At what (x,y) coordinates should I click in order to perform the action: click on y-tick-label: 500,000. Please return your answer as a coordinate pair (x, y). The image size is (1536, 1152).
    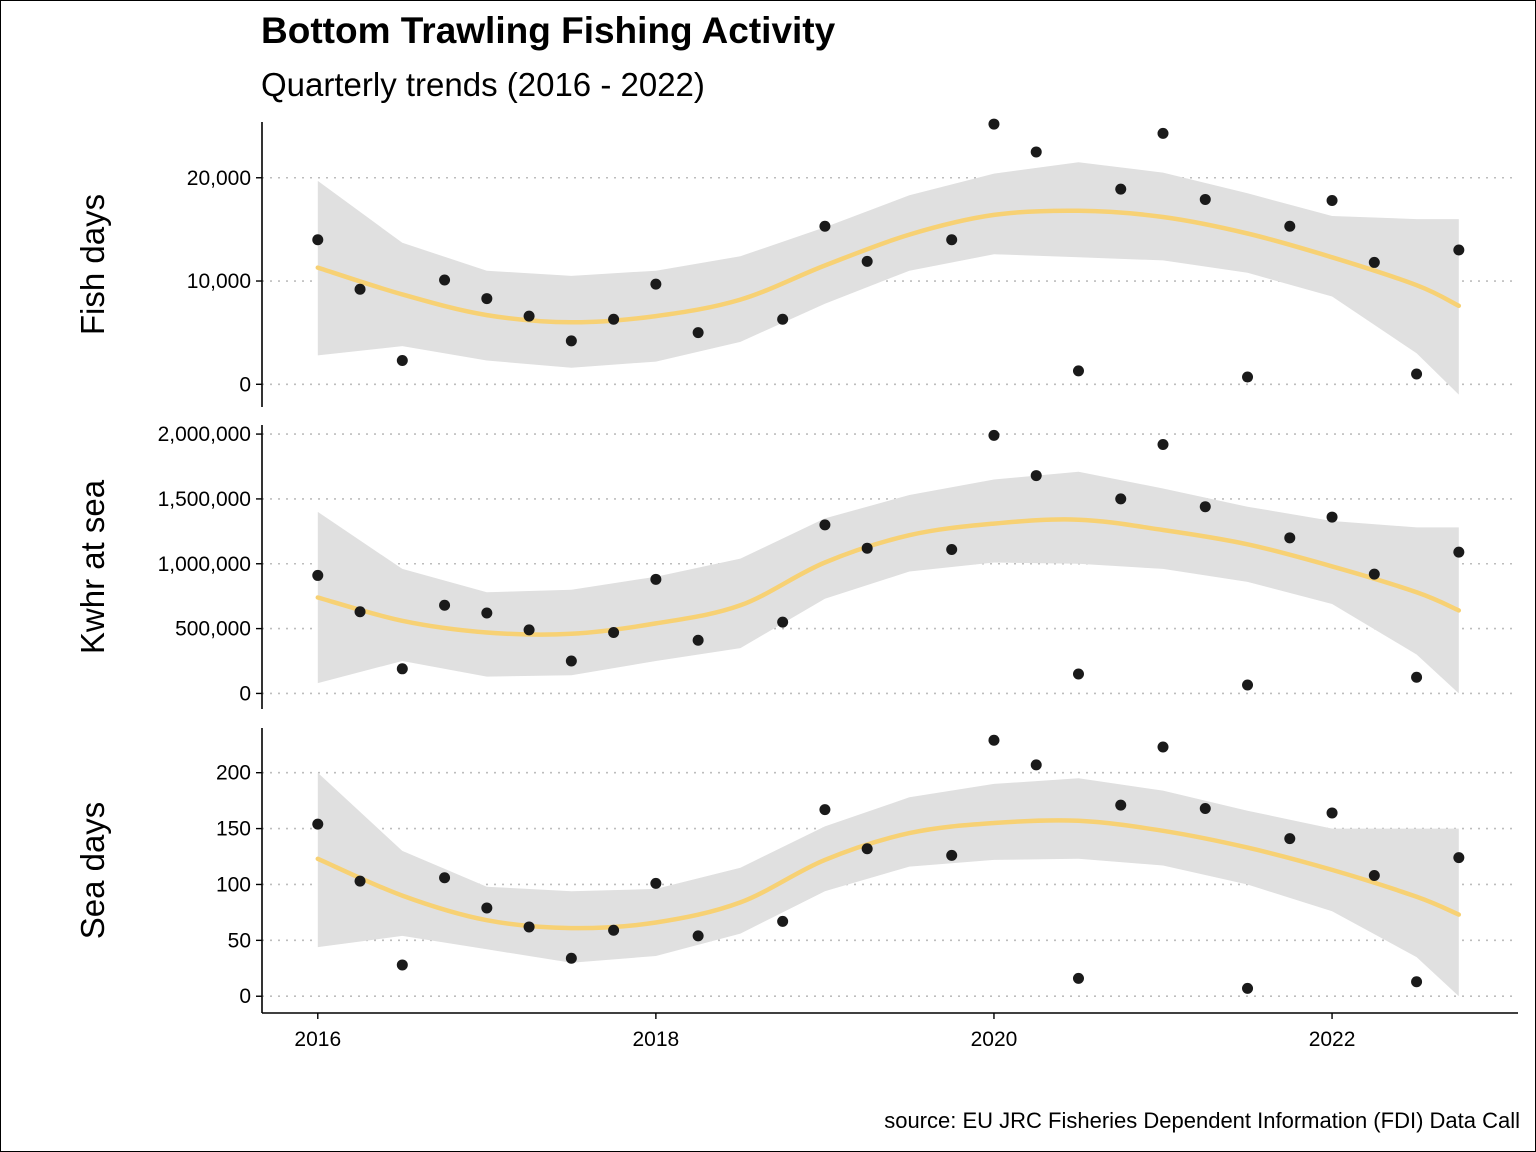
    Looking at the image, I should click on (213, 629).